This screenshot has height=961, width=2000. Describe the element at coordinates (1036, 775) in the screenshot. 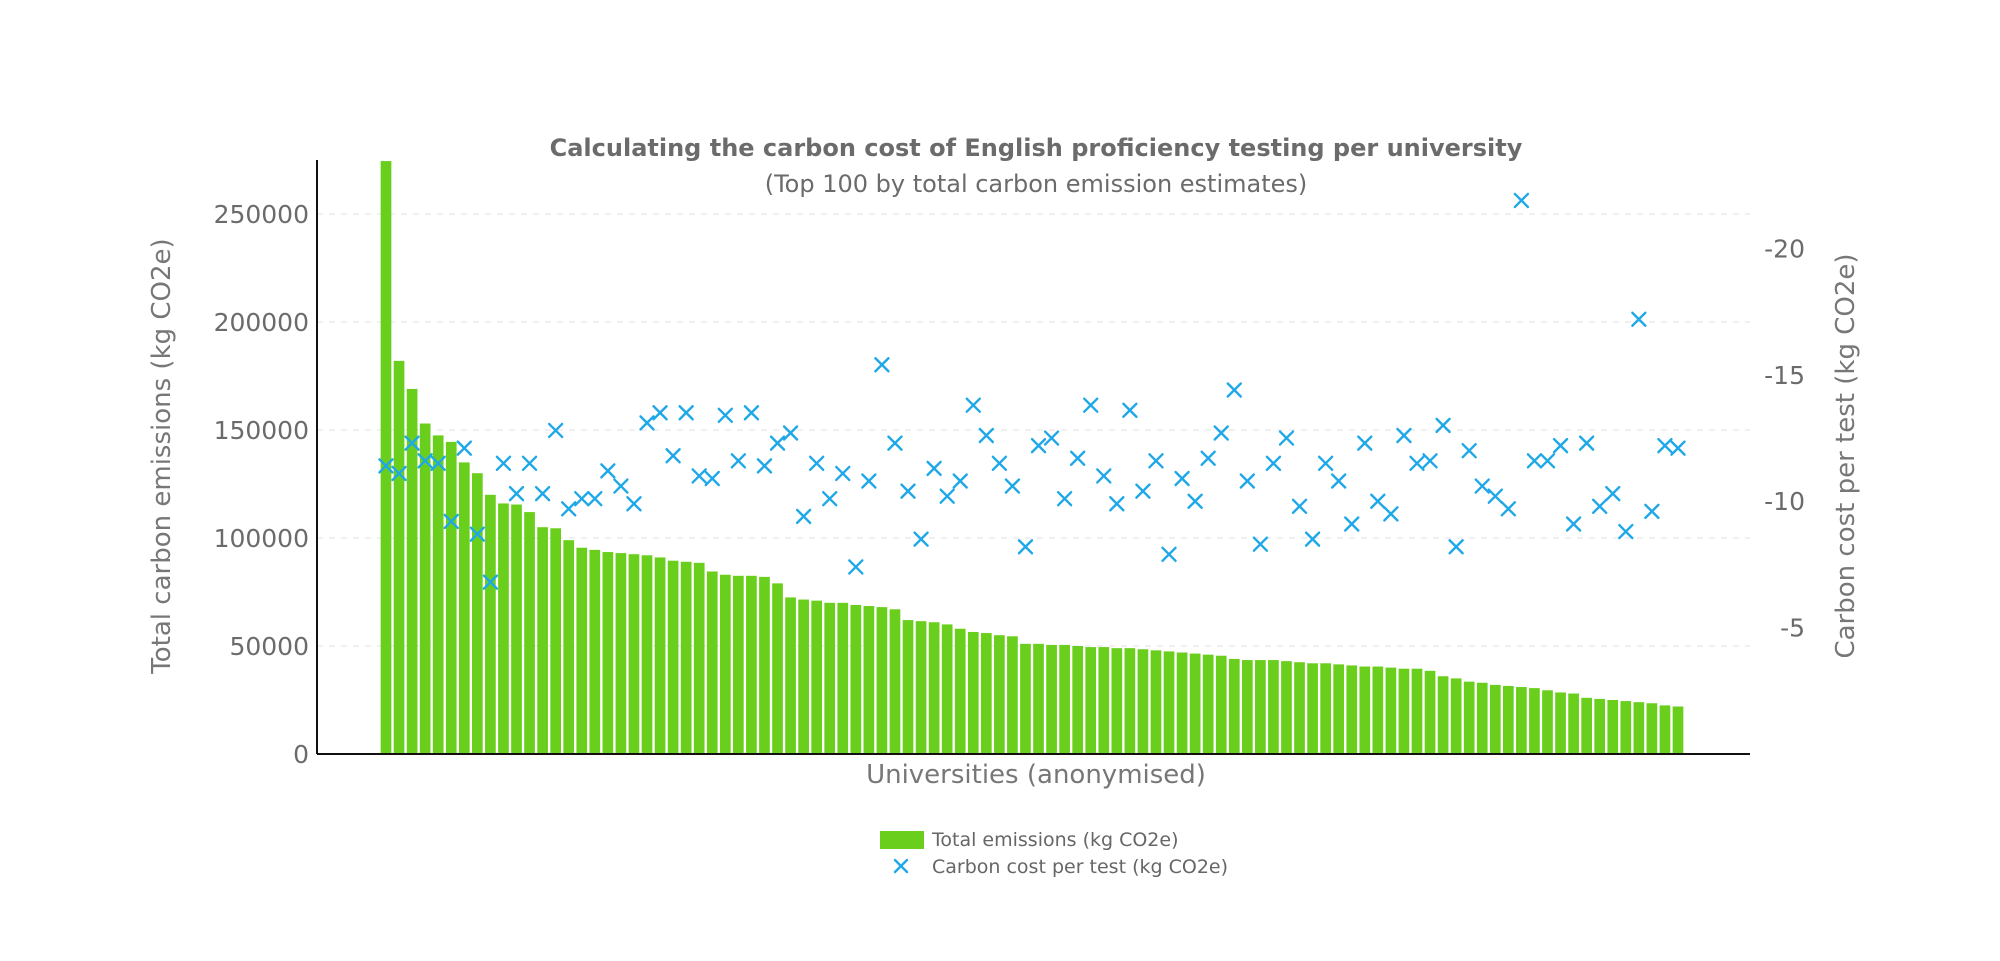

I see `x-axis-label: Universities (anonymised)` at that location.